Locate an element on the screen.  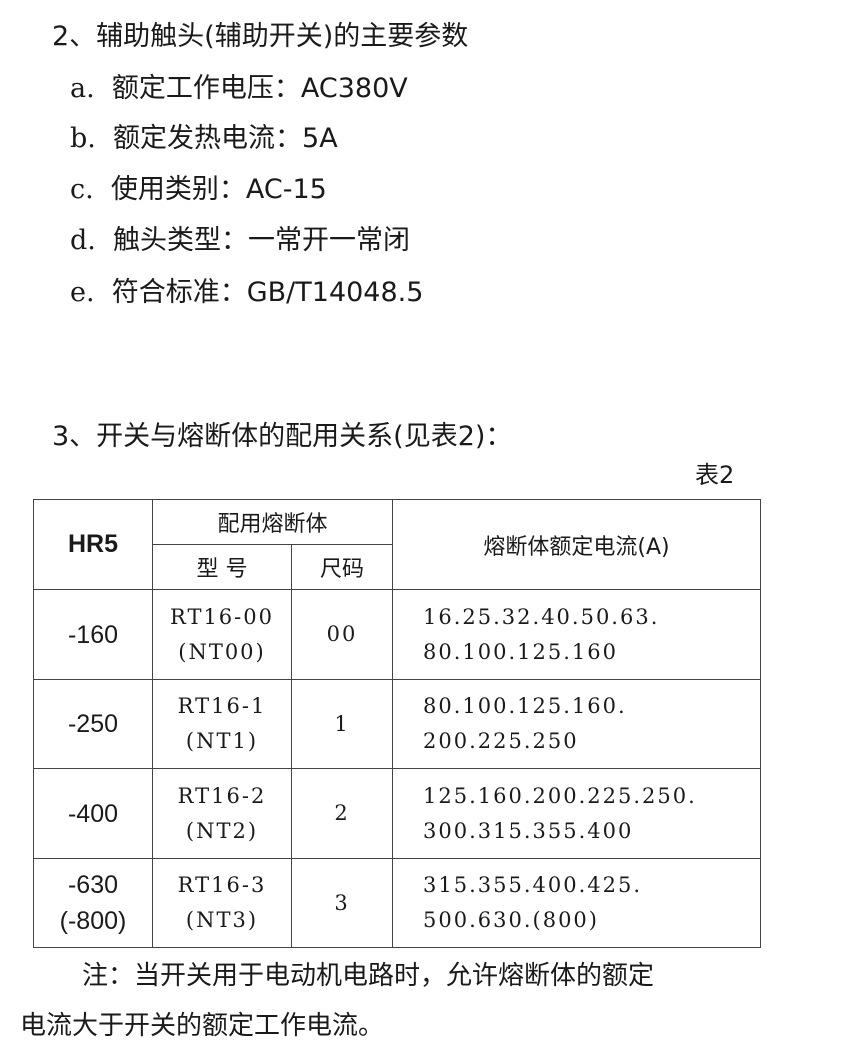
header-fuse-group: 配用熔断体 is located at coordinates (272, 522).